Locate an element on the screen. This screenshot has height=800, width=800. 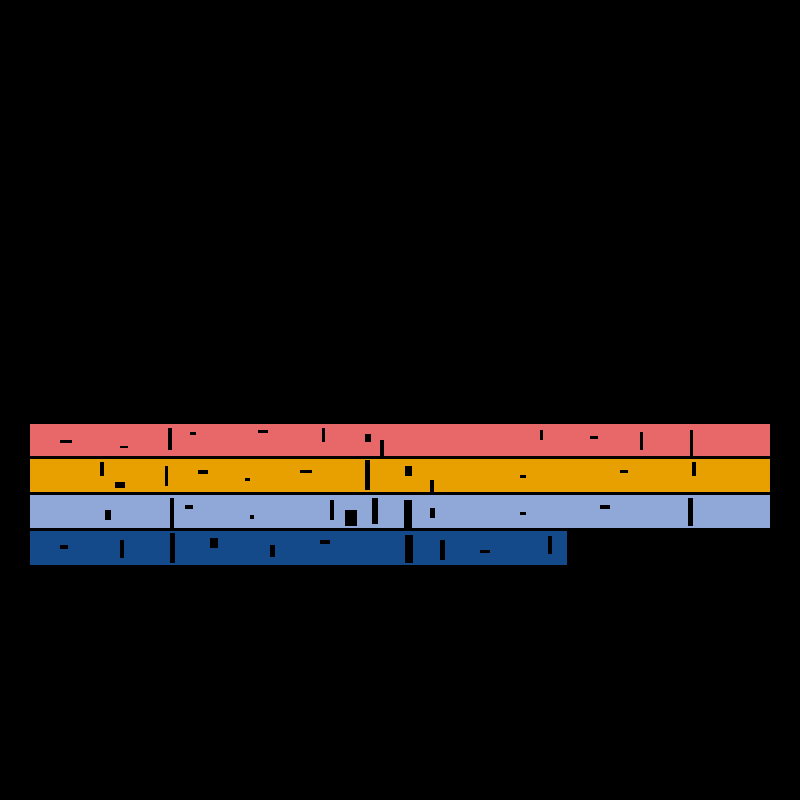
distress-texture is located at coordinates (378, 495).